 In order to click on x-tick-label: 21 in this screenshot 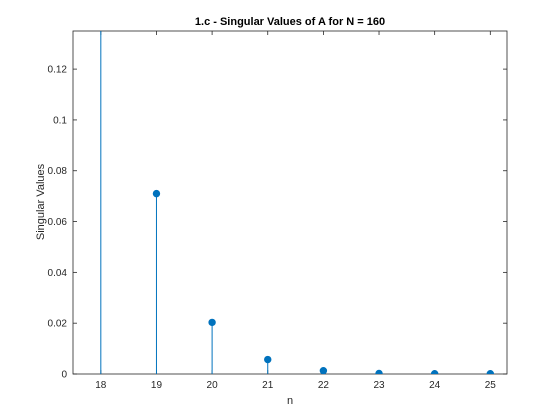, I will do `click(268, 385)`.